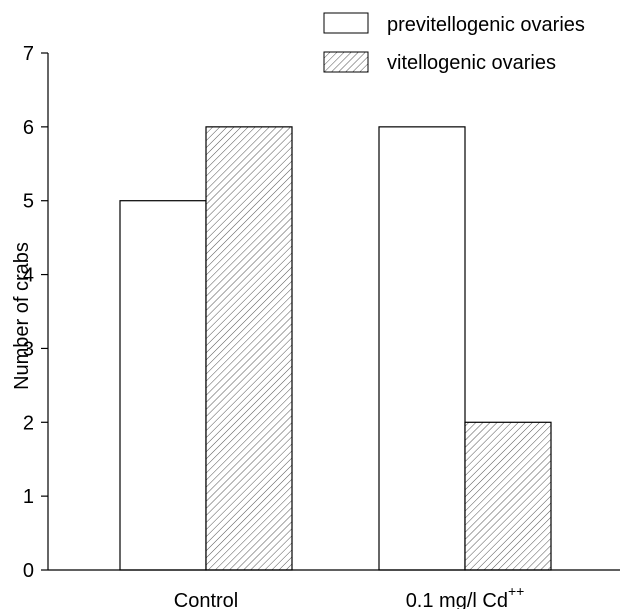 The image size is (635, 609). Describe the element at coordinates (465, 596) in the screenshot. I see `x-category-label: 0.1 mg/l Cd++` at that location.